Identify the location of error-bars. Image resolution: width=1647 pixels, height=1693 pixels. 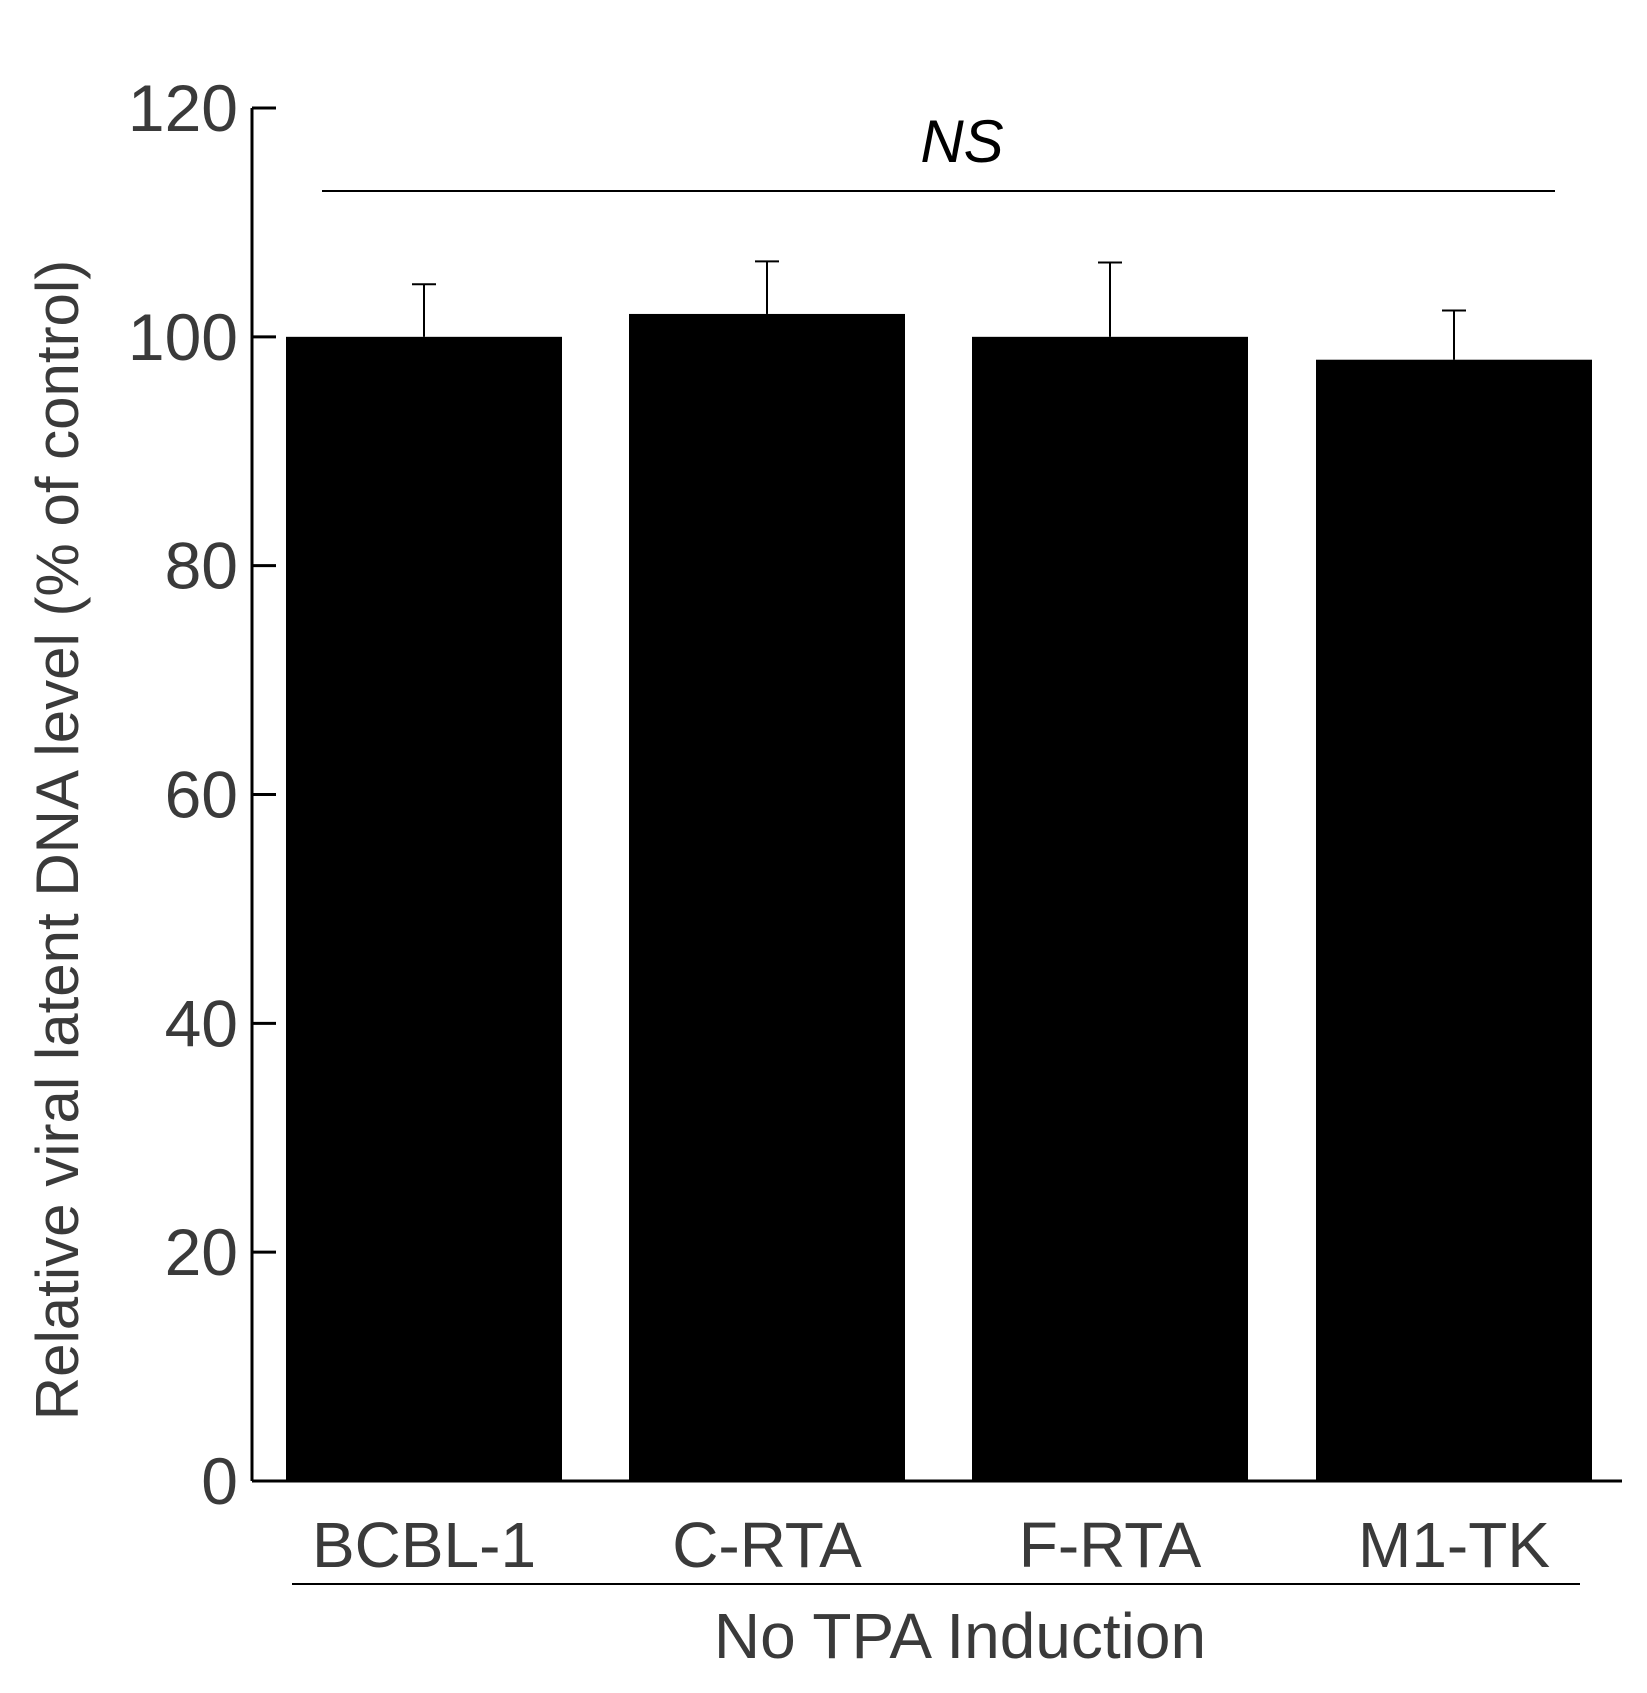
(939, 310).